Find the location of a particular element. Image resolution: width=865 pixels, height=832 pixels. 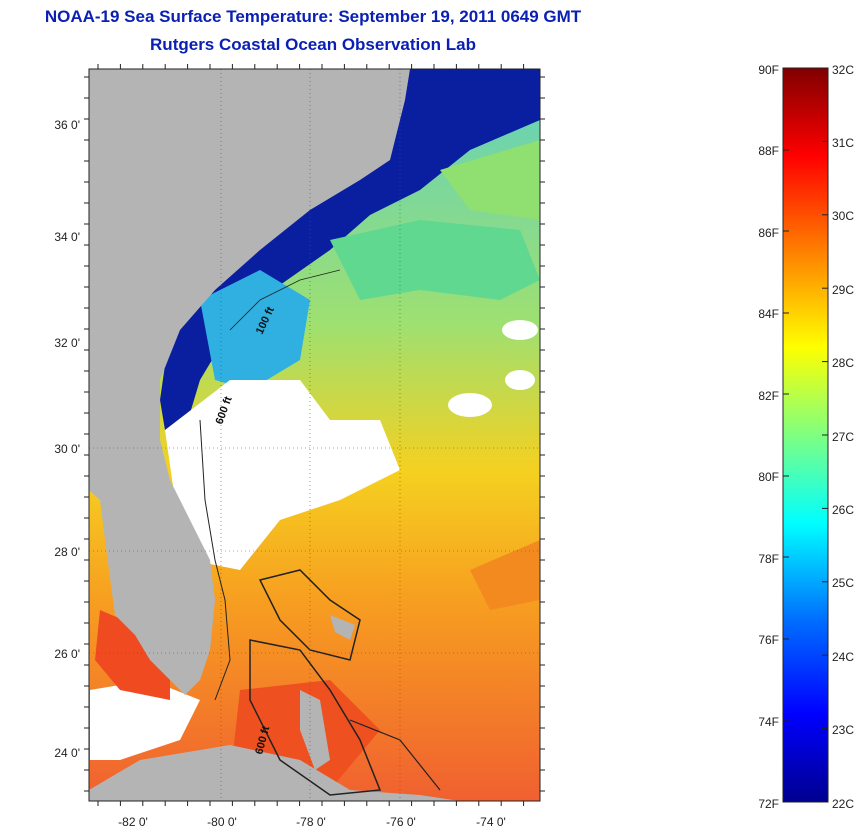

cool-water-patch is located at coordinates (255, 330).